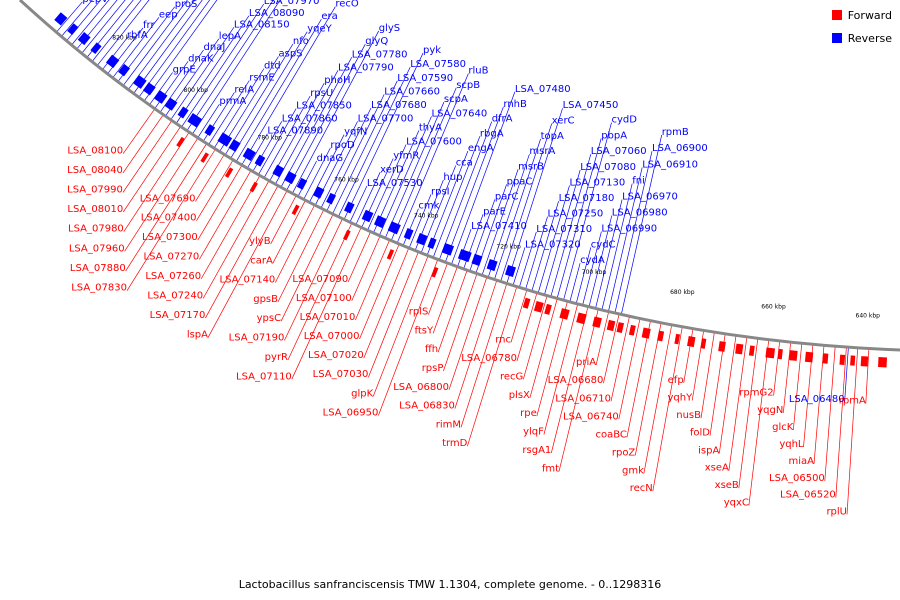  Describe the element at coordinates (137, 35) in the screenshot. I see `reverse-gene-label: rbfA` at that location.